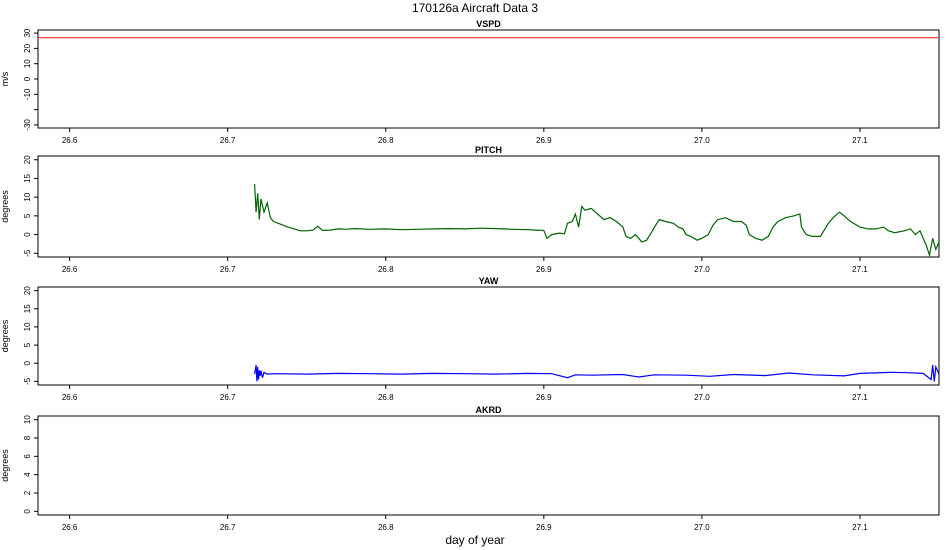 Image resolution: width=950 pixels, height=550 pixels. Describe the element at coordinates (27, 32) in the screenshot. I see `y-tick-label: 30` at that location.